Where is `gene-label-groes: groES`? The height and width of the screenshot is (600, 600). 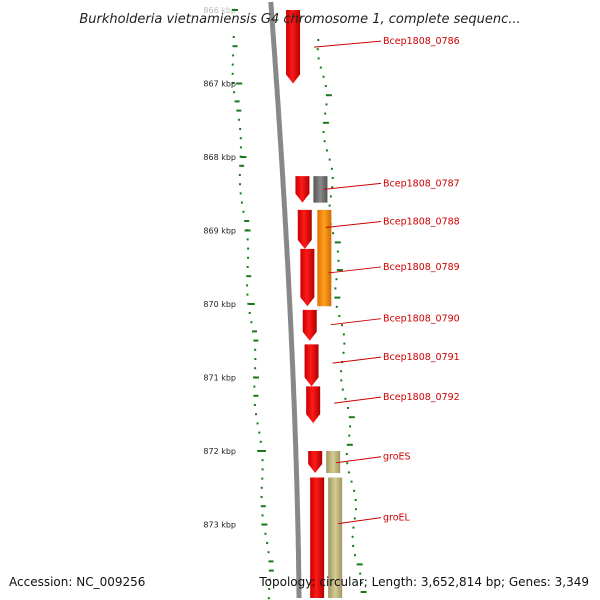
gene-label-groes: groES is located at coordinates (397, 457).